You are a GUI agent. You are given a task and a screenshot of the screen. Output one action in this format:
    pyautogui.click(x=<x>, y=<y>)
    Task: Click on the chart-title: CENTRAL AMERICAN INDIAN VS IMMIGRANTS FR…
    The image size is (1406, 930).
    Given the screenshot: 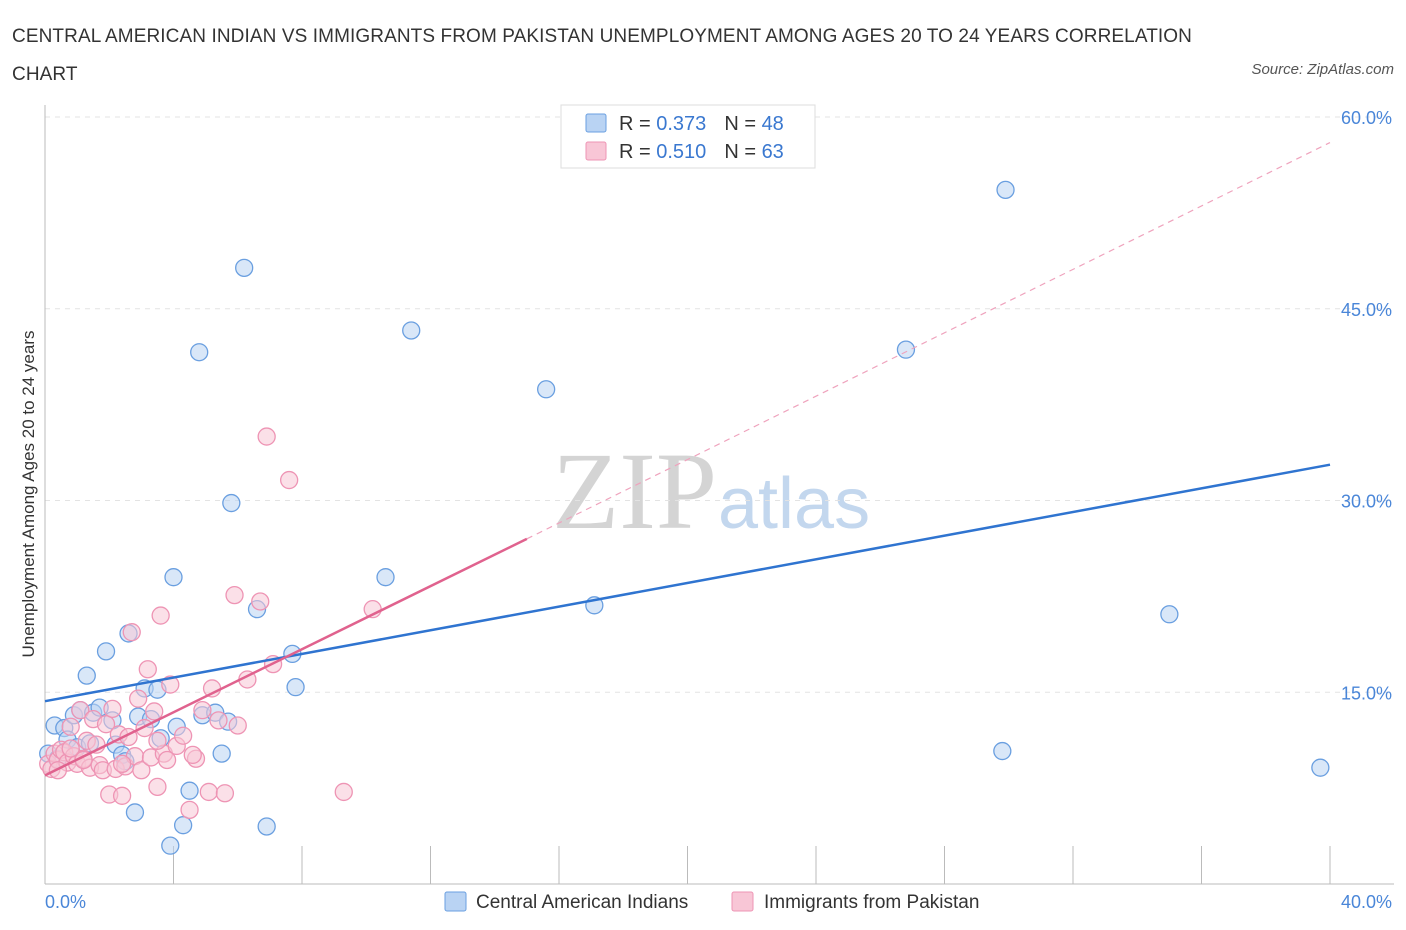 What is the action you would take?
    pyautogui.click(x=602, y=55)
    